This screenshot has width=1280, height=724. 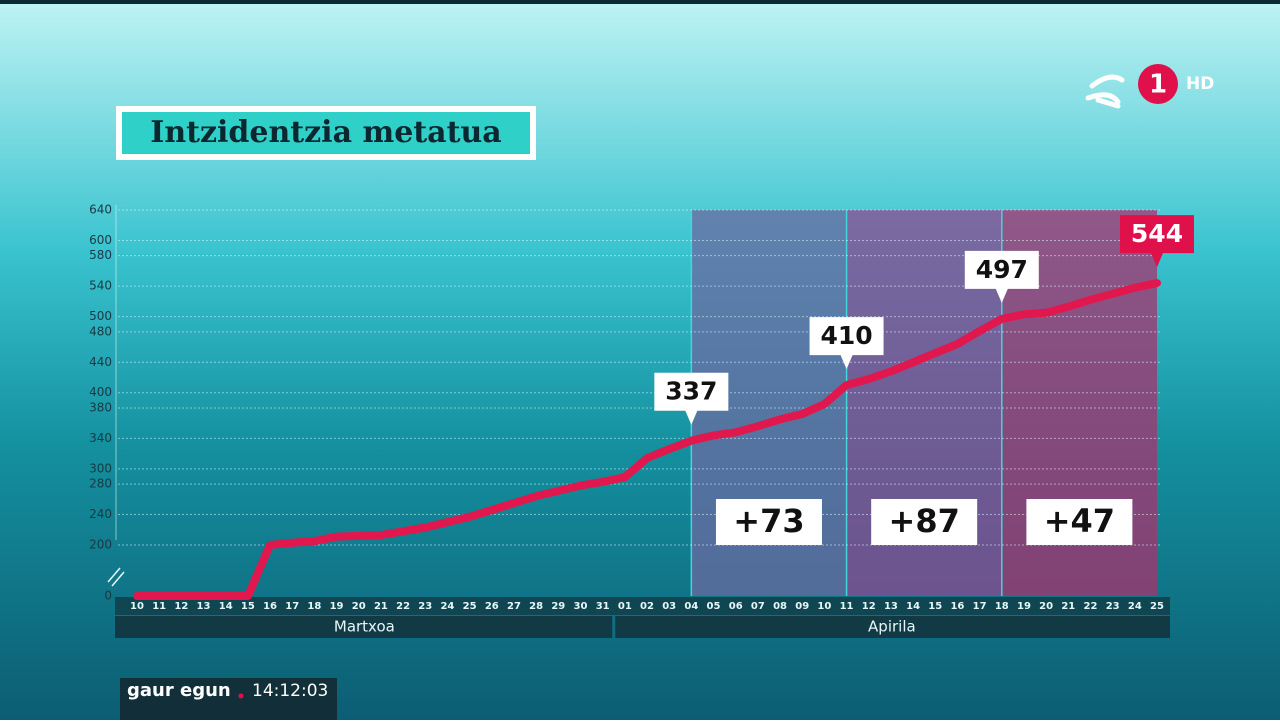 What do you see at coordinates (100, 407) in the screenshot?
I see `y-tick-label: 380` at bounding box center [100, 407].